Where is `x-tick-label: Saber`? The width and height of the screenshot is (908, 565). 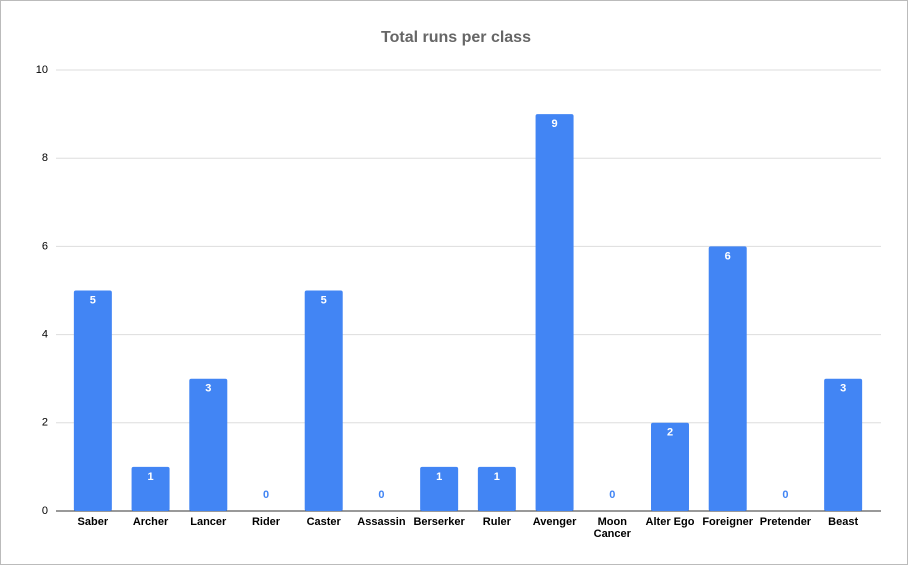
x-tick-label: Saber is located at coordinates (93, 522).